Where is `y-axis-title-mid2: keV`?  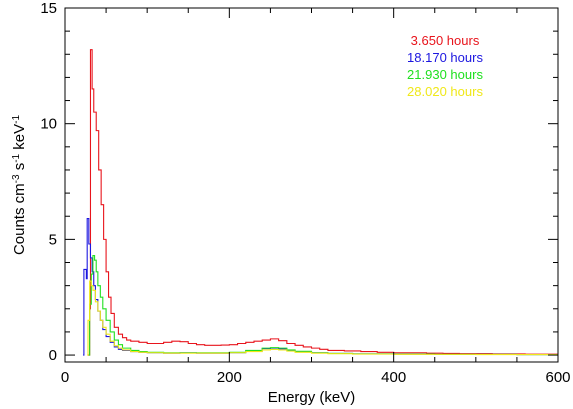
y-axis-title-mid2: keV is located at coordinates (19, 139).